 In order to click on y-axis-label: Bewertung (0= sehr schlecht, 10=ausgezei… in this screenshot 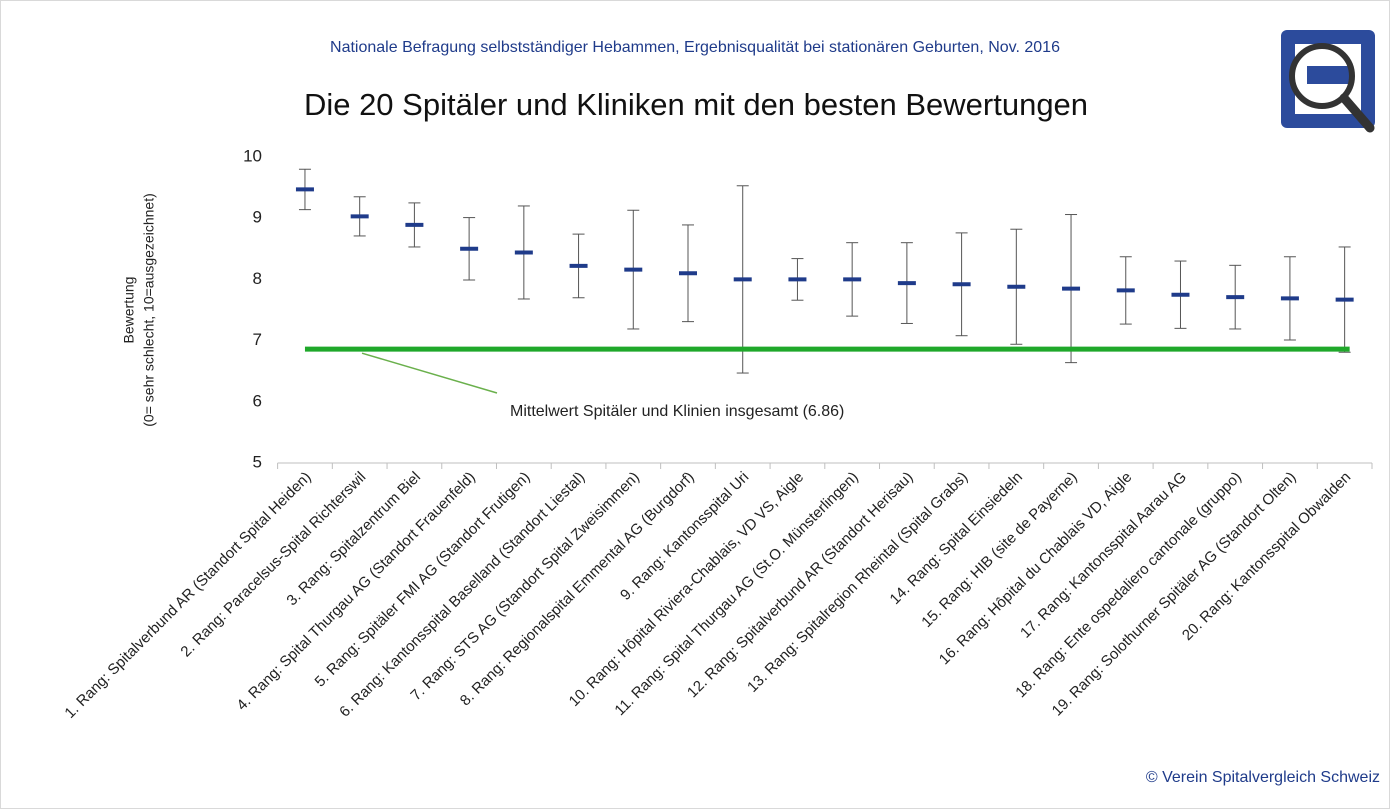, I will do `click(139, 309)`.